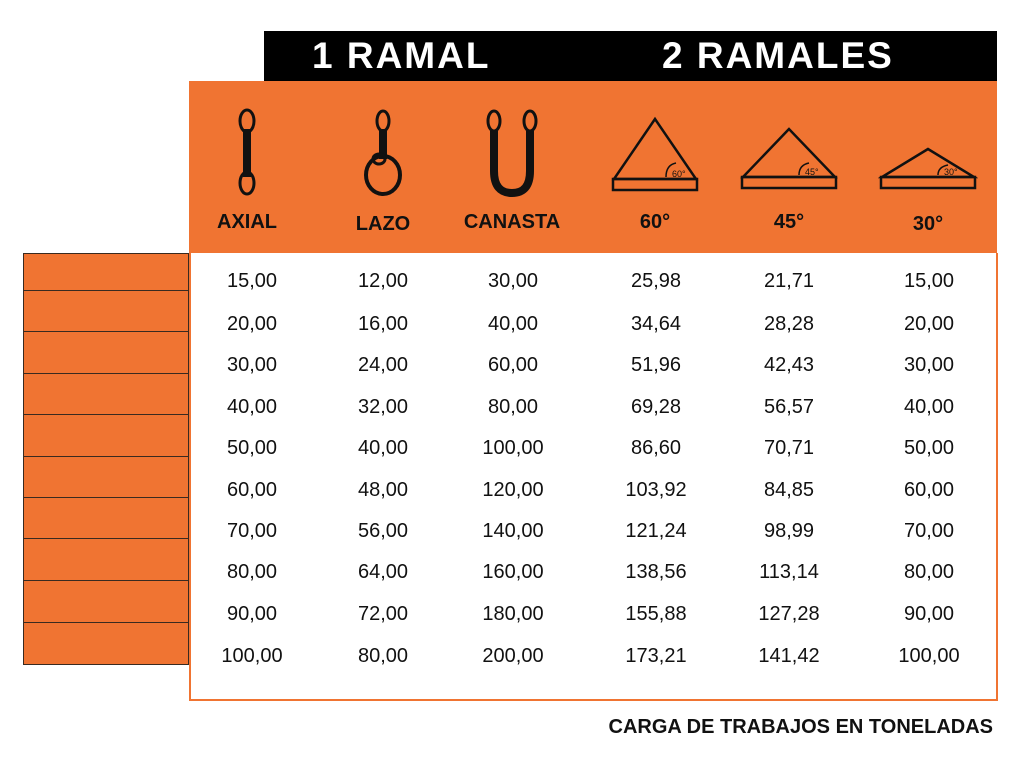 Image resolution: width=1024 pixels, height=771 pixels. Describe the element at coordinates (789, 448) in the screenshot. I see `table-cell: 70,71` at that location.